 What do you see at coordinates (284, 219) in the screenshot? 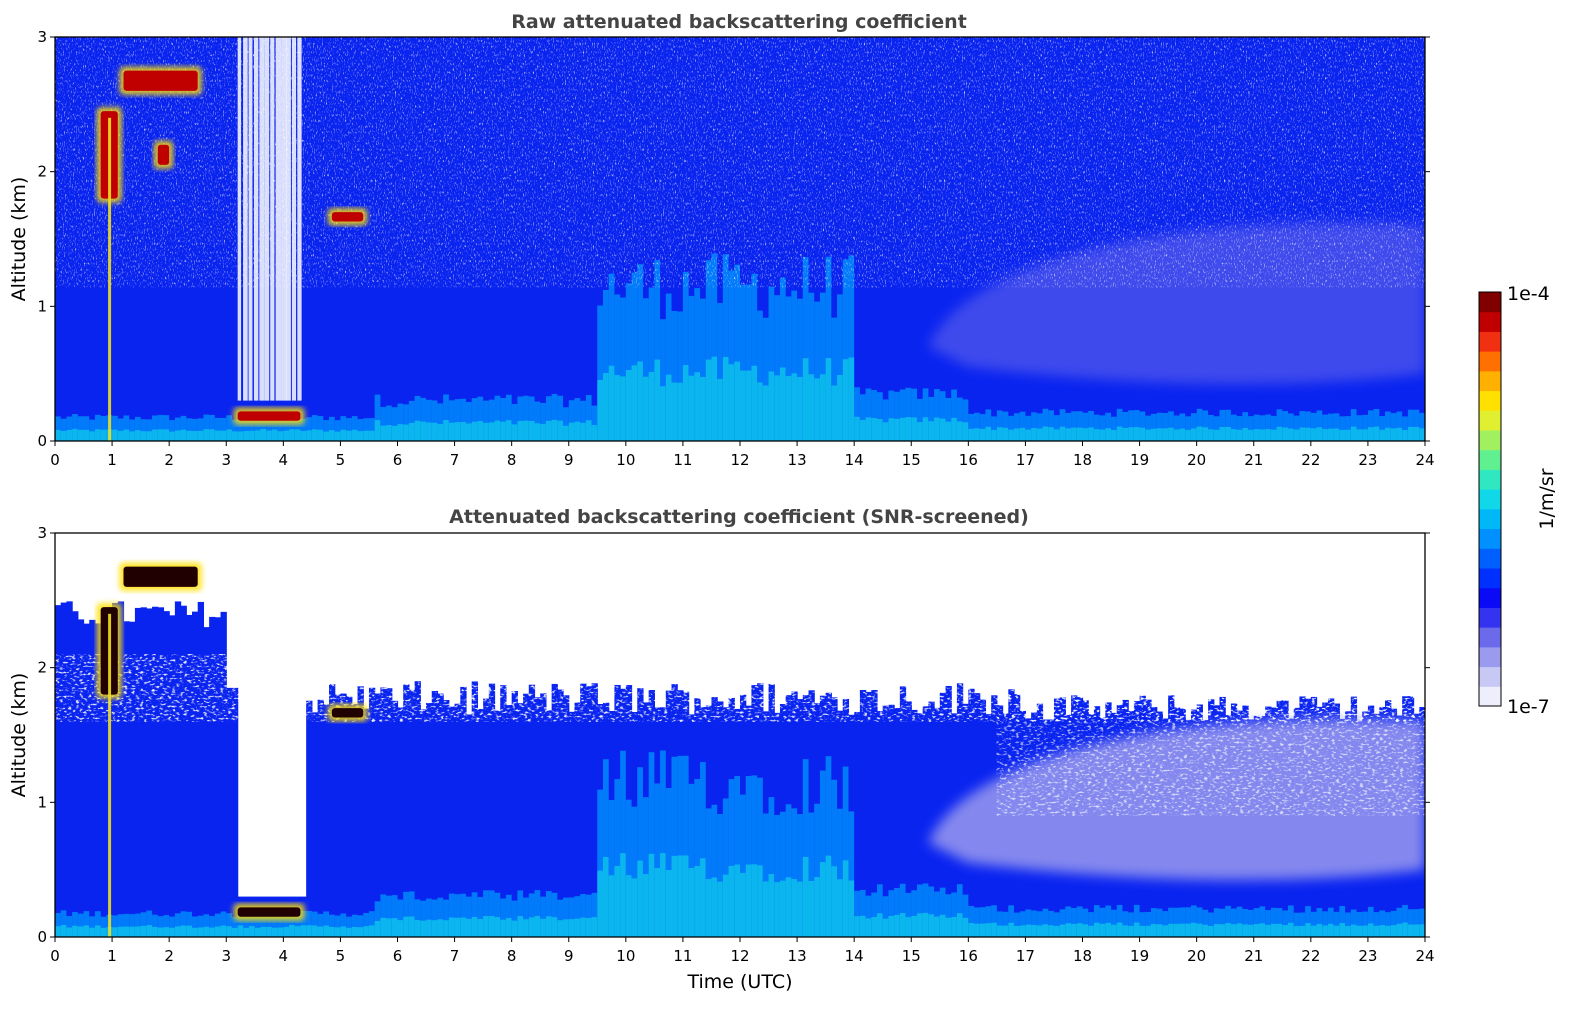
I see `attenuated-gap` at bounding box center [284, 219].